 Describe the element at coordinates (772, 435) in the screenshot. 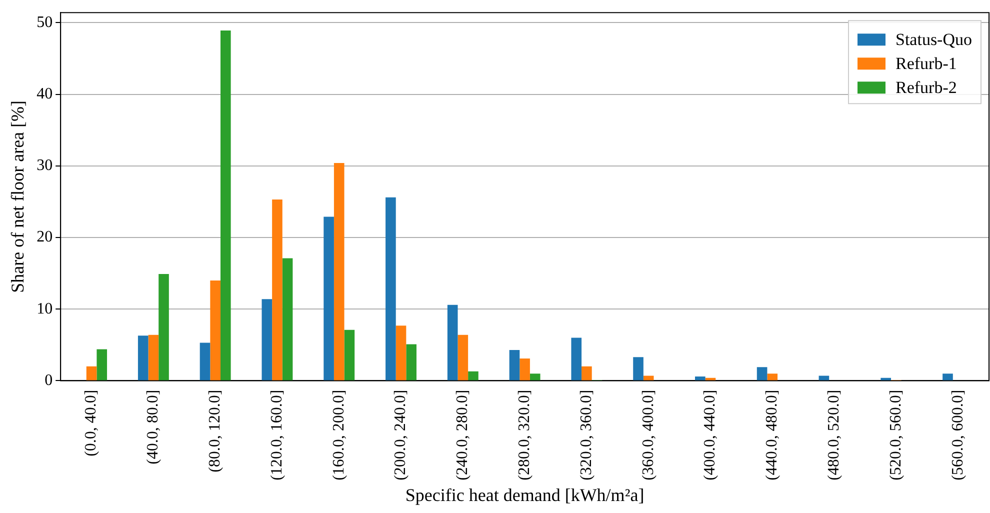

I see `x-tick-label: (440.0, 480.0]` at that location.